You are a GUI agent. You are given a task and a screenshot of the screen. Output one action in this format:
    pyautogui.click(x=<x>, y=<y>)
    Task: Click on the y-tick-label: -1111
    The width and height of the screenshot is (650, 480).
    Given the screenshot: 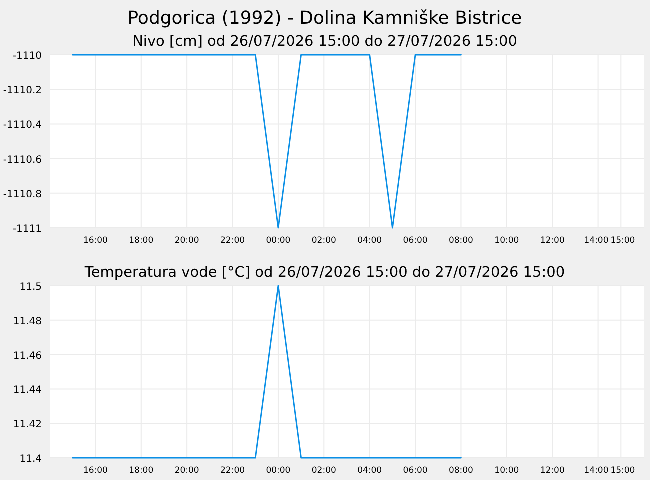 What is the action you would take?
    pyautogui.click(x=27, y=229)
    